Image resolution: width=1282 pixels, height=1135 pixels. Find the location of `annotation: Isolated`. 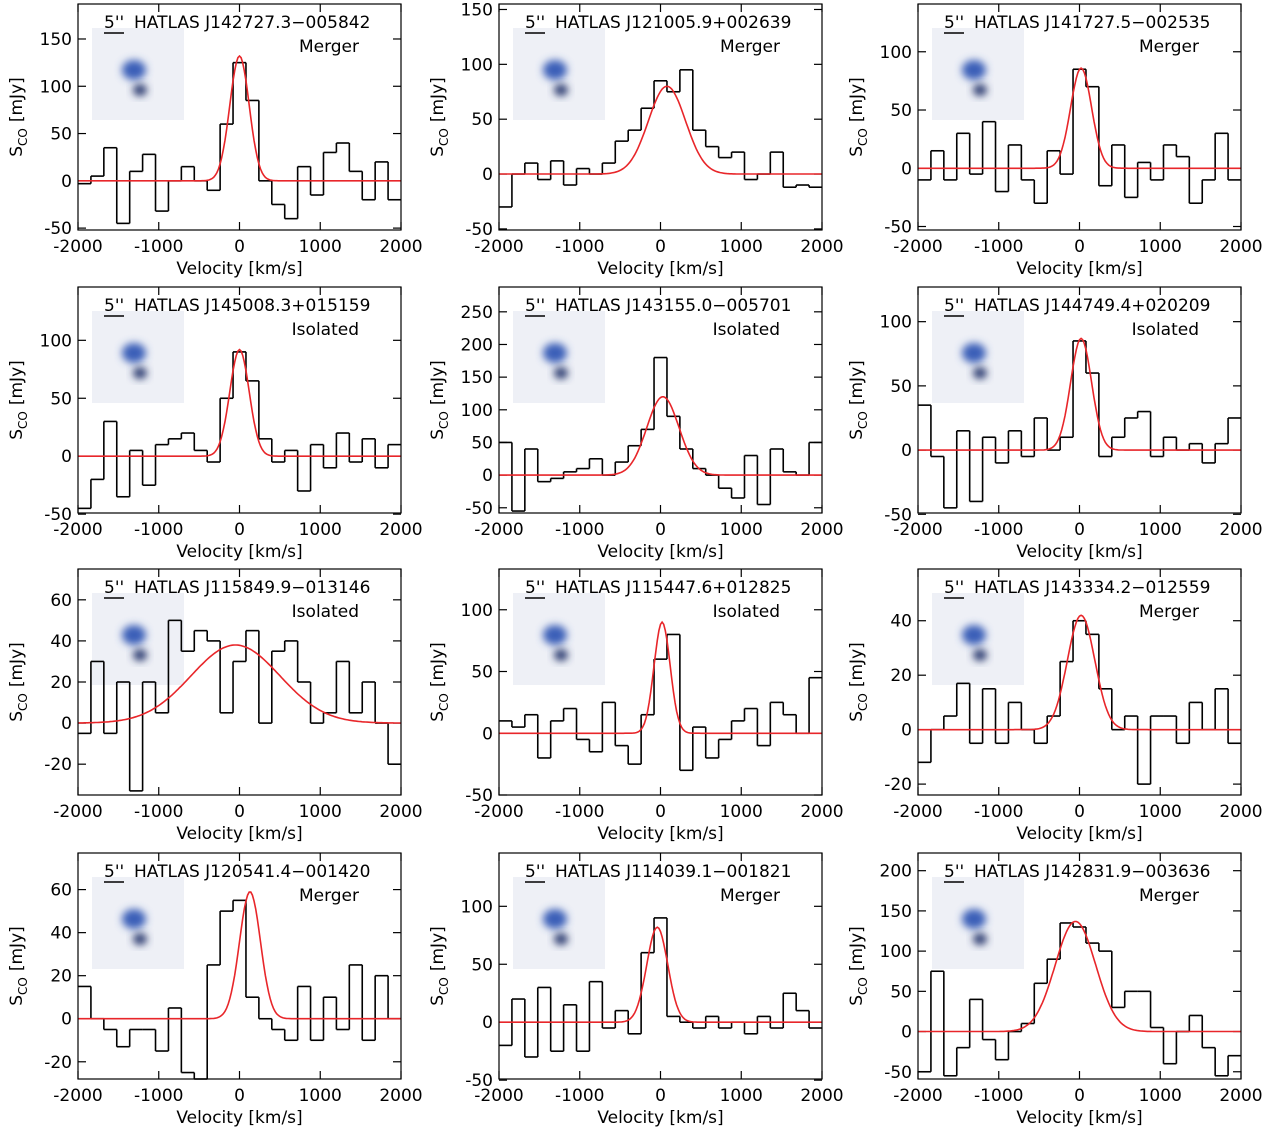

annotation: Isolated is located at coordinates (325, 612).